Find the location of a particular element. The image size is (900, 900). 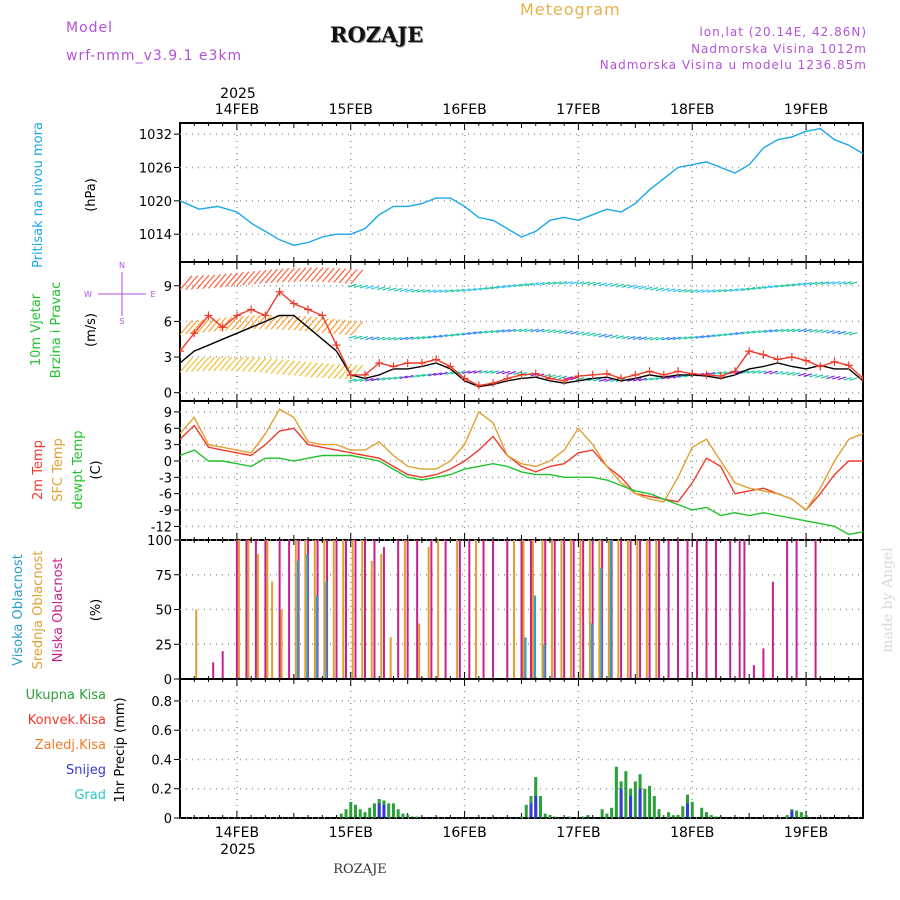

precip-label-frz: Zaledj.Kisa is located at coordinates (70, 745).